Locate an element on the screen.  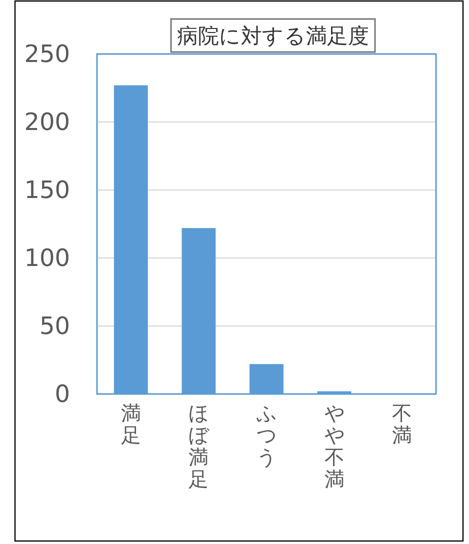
y-tick-label: 200 is located at coordinates (47, 122).